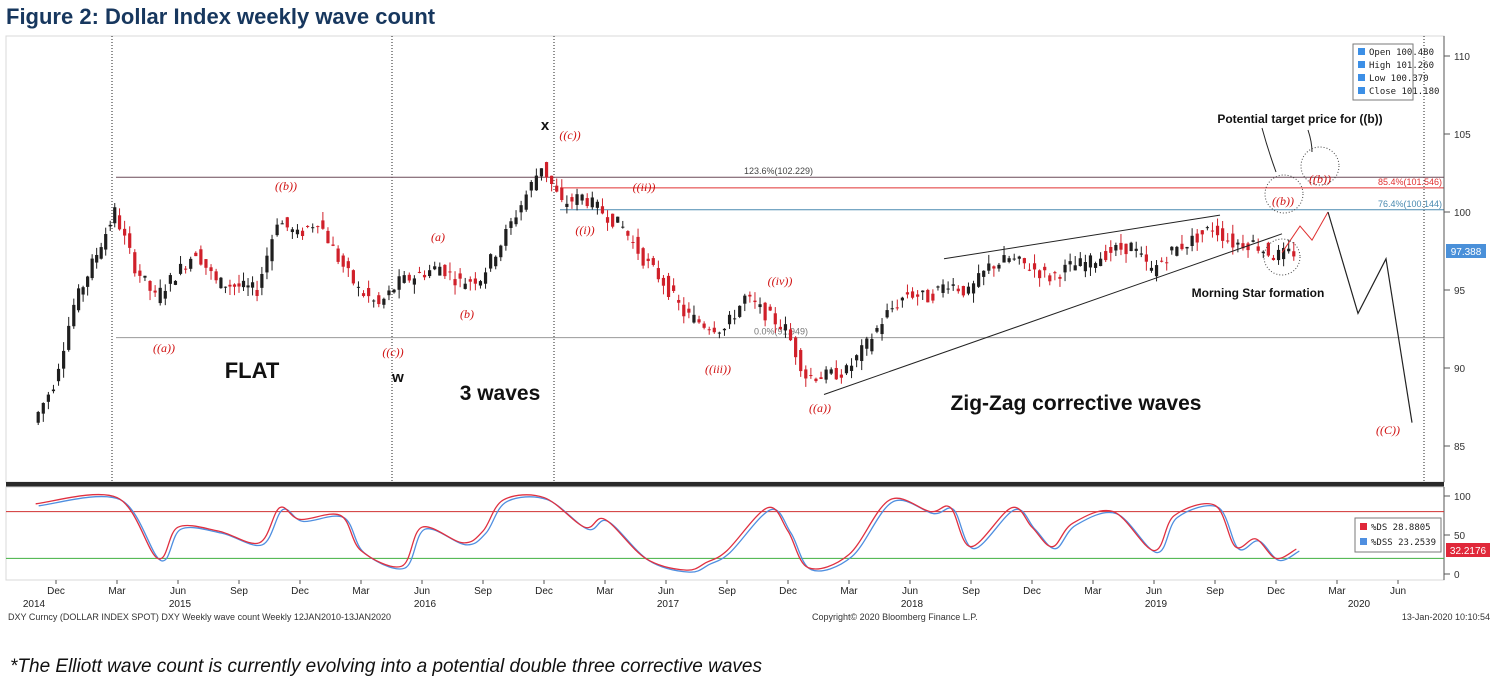 The width and height of the screenshot is (1512, 686). I want to click on wedge-lower-line, so click(1053, 314).